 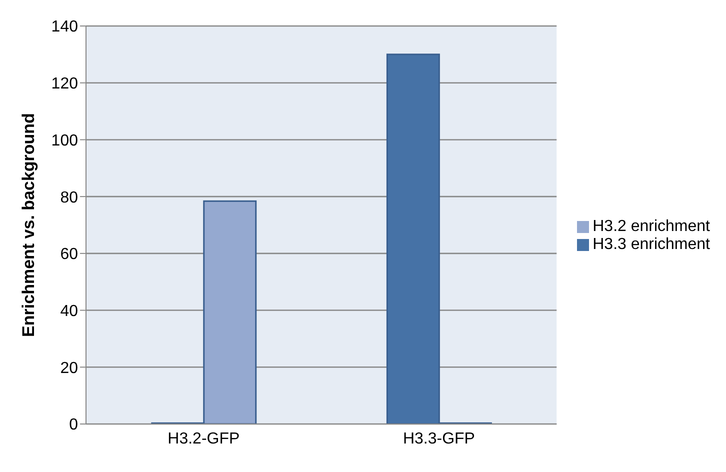 I want to click on y-axis-title: Enrichment vs. background, so click(x=28, y=225).